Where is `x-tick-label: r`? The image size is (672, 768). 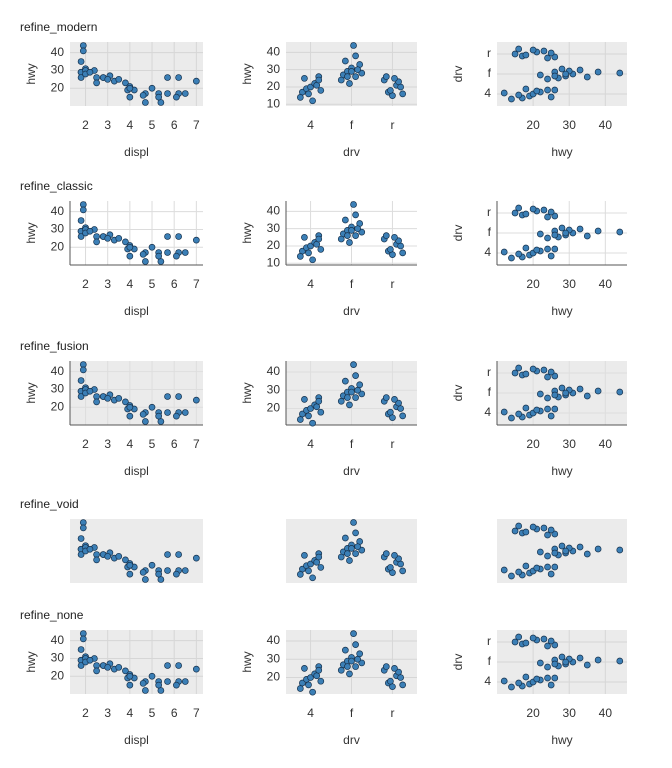 x-tick-label: r is located at coordinates (392, 284).